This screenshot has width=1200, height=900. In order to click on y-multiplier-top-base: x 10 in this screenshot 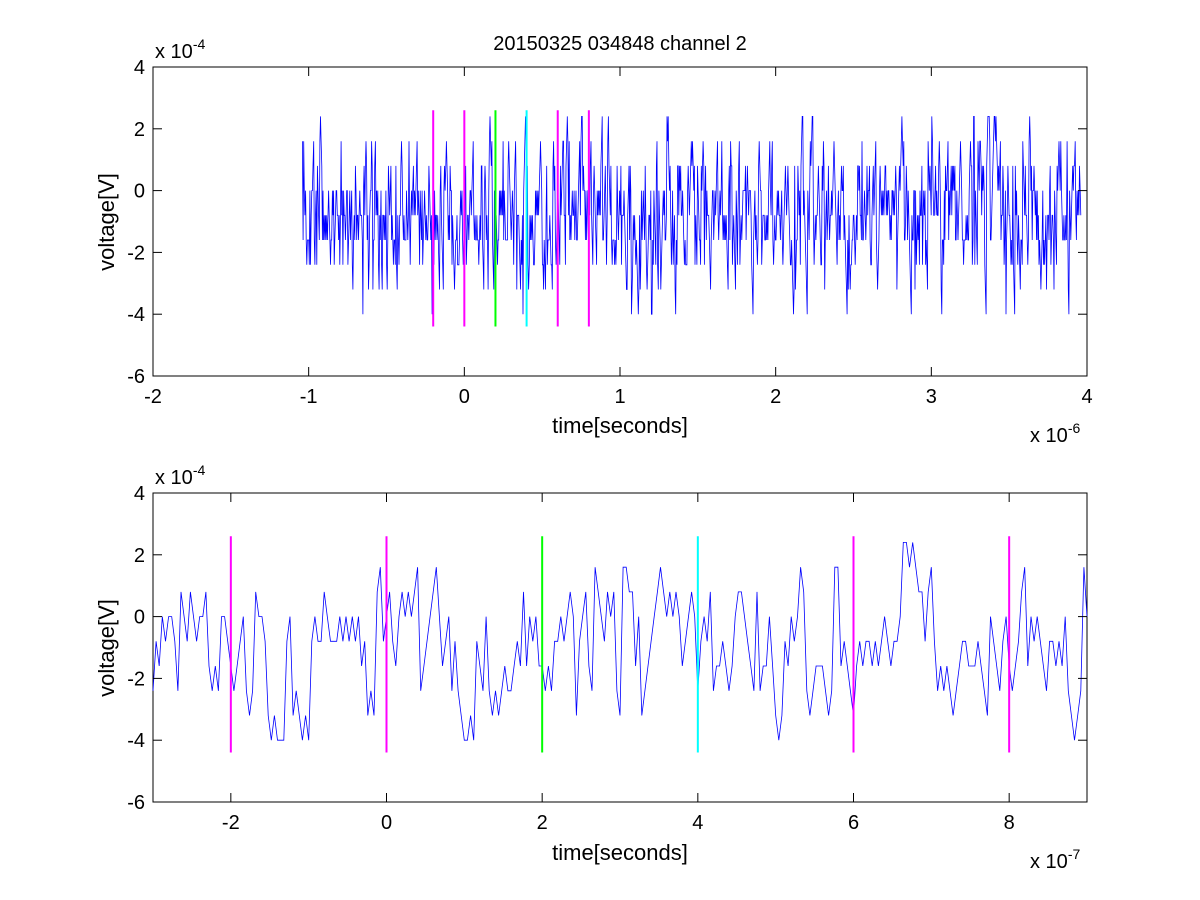, I will do `click(174, 52)`.